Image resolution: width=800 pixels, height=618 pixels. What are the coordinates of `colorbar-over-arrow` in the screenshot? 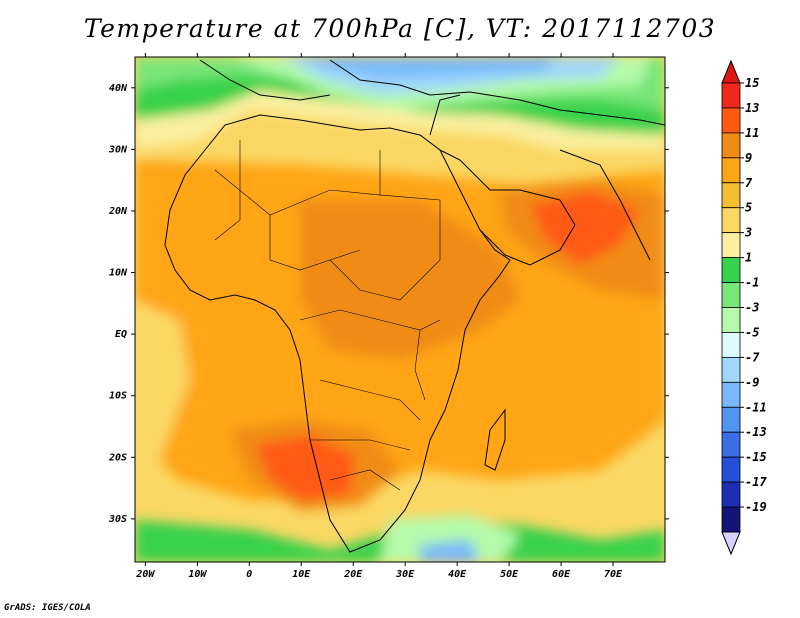 It's located at (731, 71).